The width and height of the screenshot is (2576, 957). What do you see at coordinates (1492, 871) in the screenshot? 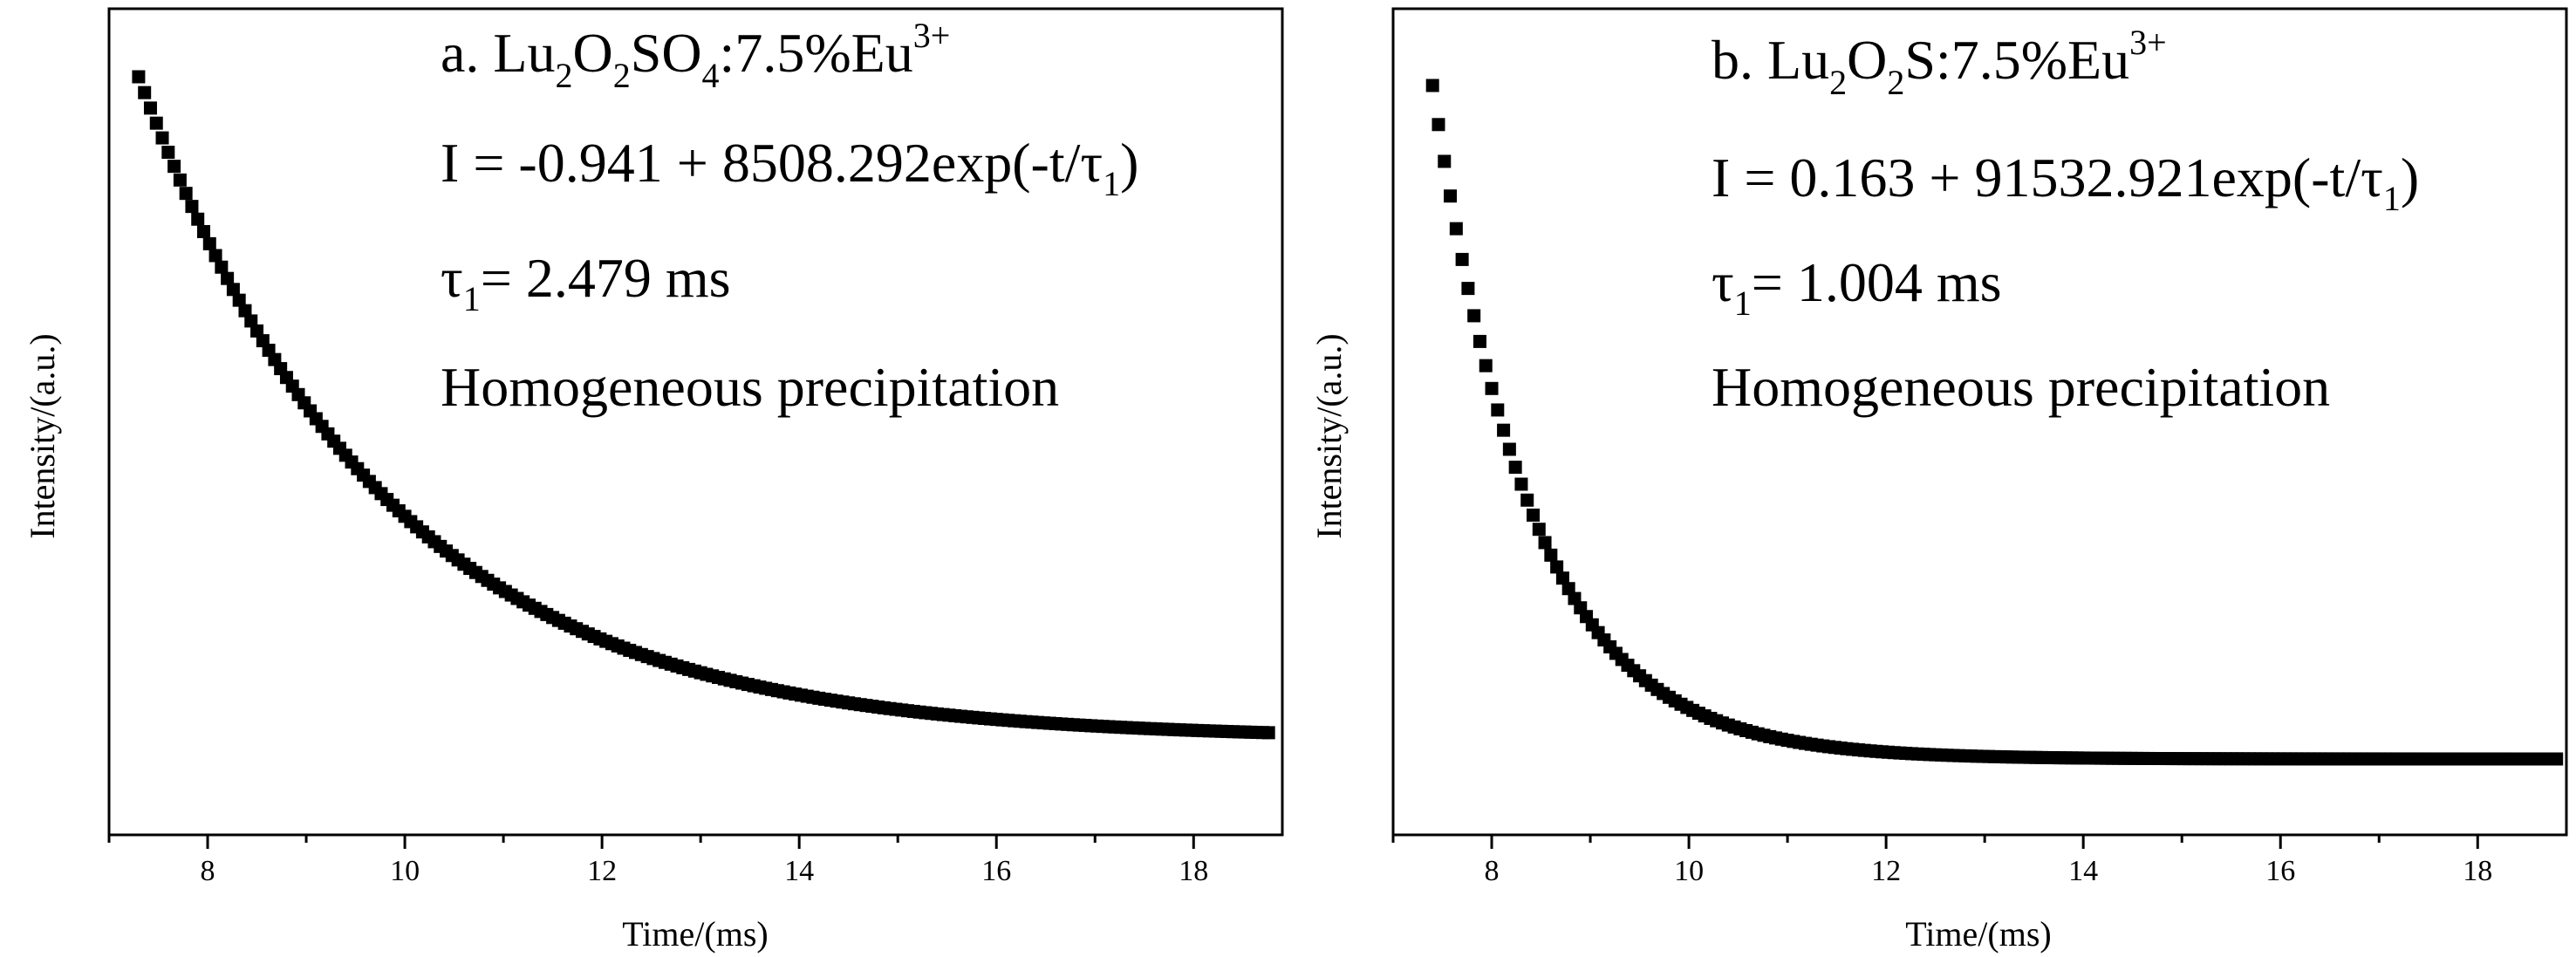
I see `x-tick-label-b-8: 8` at bounding box center [1492, 871].